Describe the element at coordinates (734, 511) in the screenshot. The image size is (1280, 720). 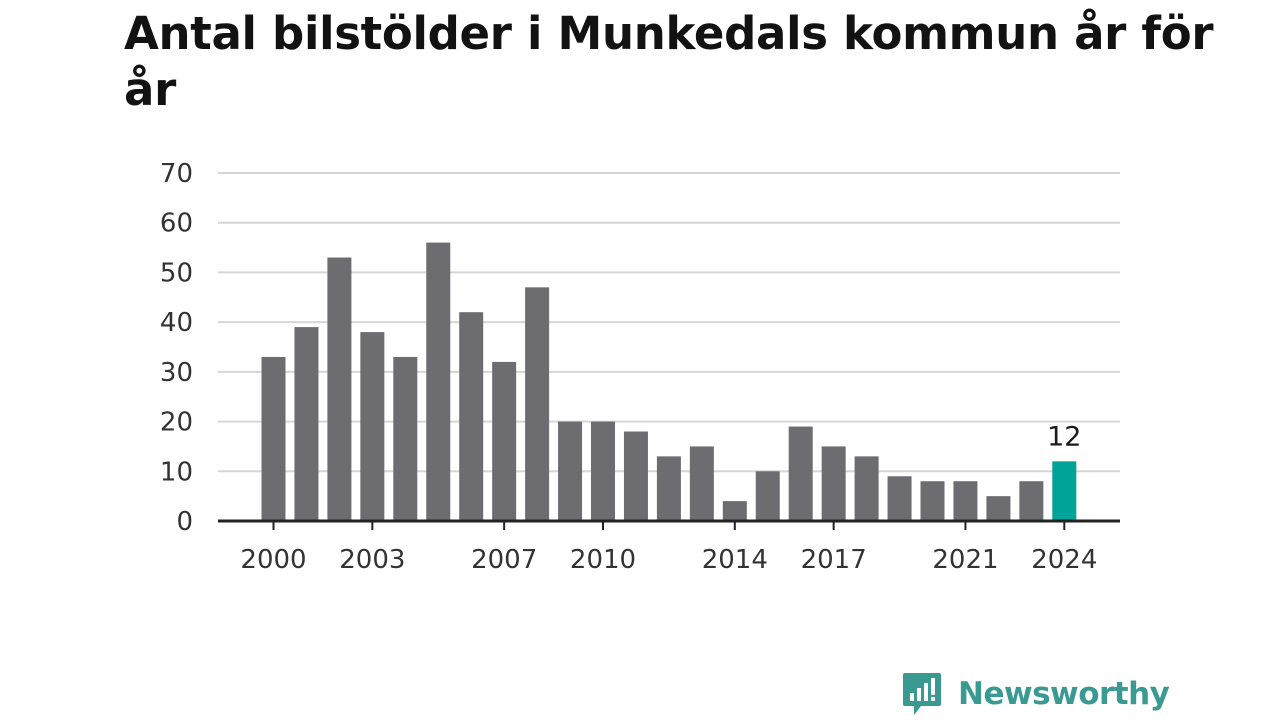
I see `bar-2014` at that location.